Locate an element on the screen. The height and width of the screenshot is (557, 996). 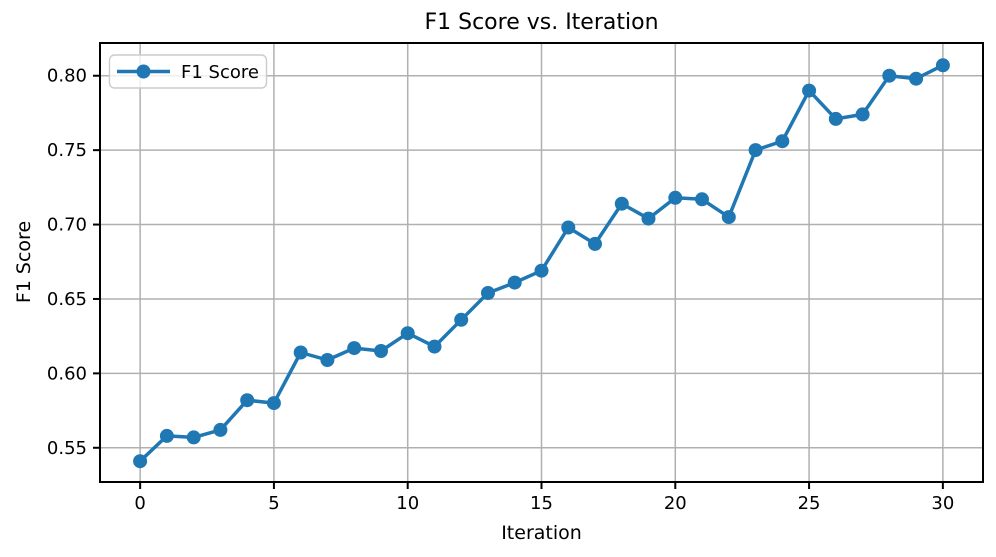
y-tick-label: 0.75 is located at coordinates (67, 150).